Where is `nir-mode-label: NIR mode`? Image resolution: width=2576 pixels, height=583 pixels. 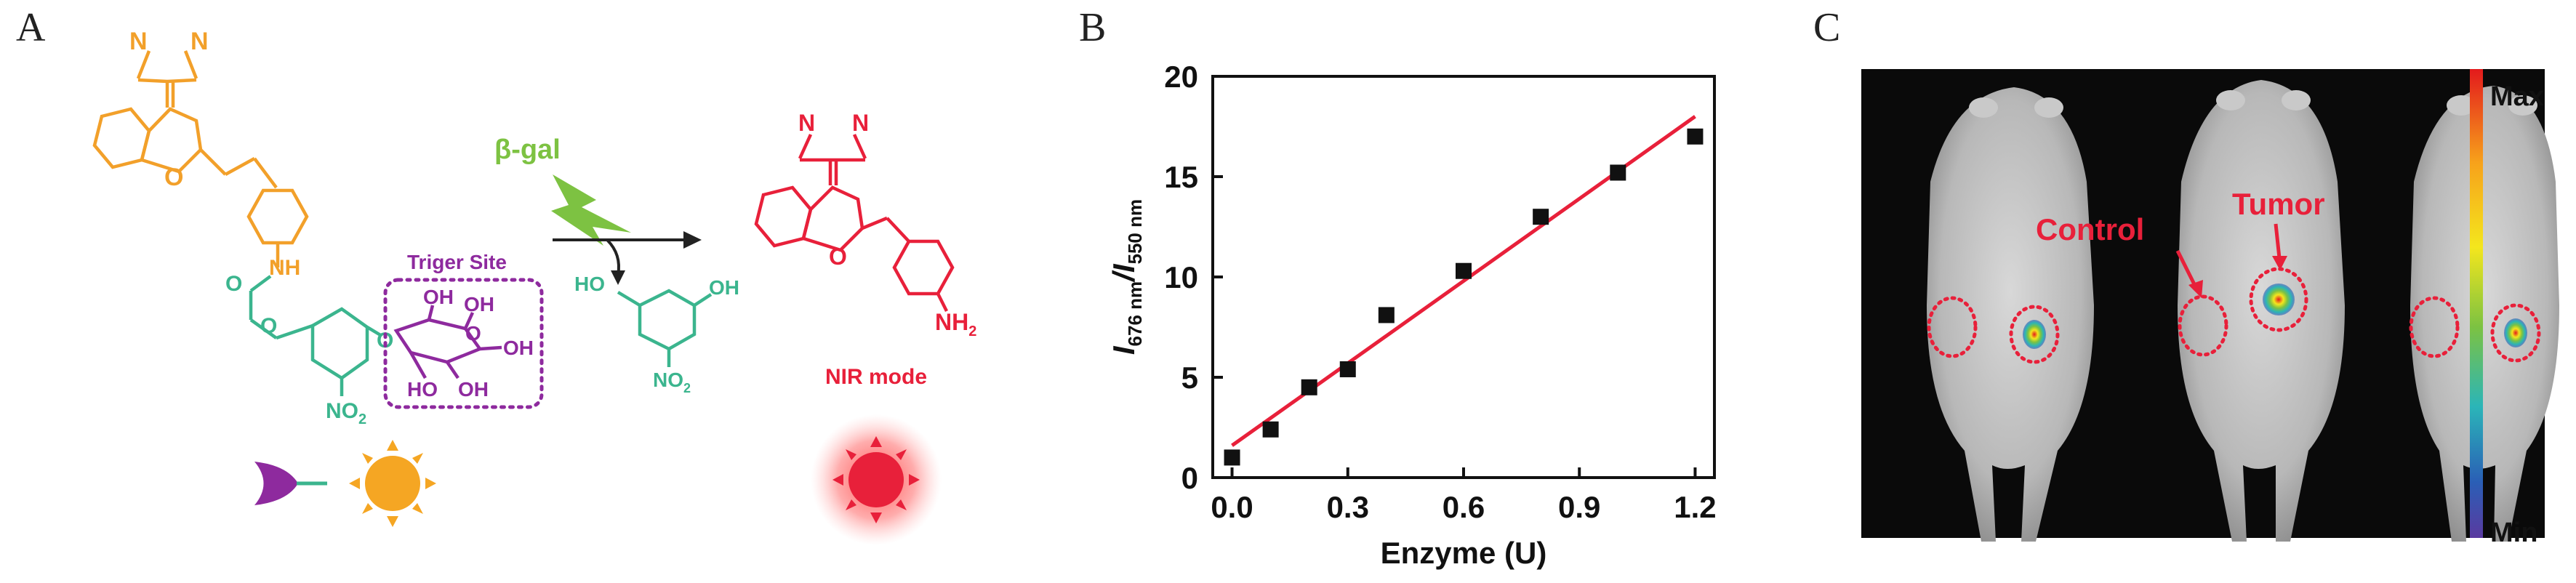 nir-mode-label: NIR mode is located at coordinates (876, 377).